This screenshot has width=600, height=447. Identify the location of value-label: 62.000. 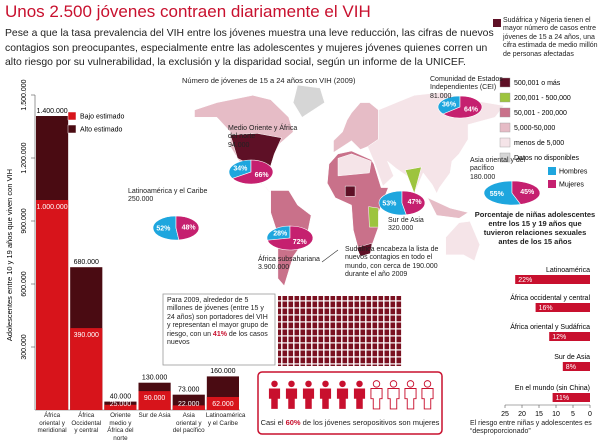
(223, 404).